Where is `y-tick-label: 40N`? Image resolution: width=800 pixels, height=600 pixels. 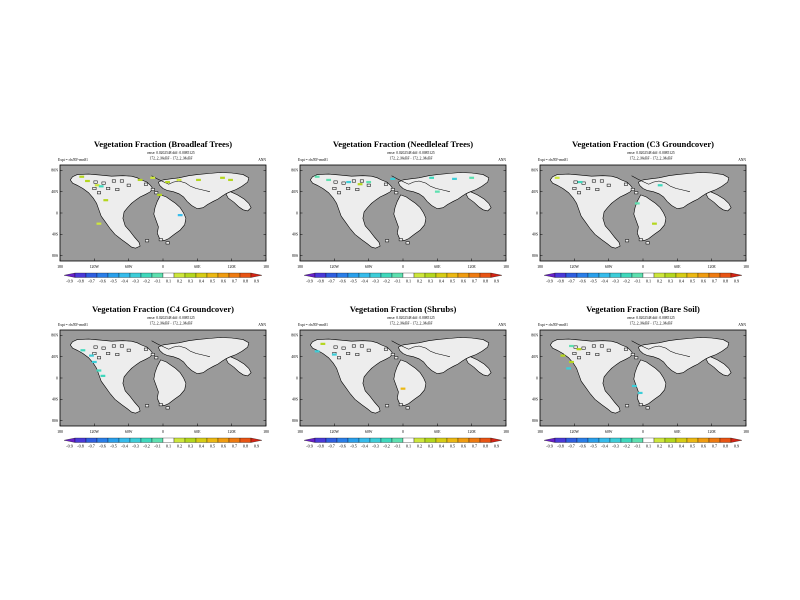
y-tick-label: 40N is located at coordinates (294, 357).